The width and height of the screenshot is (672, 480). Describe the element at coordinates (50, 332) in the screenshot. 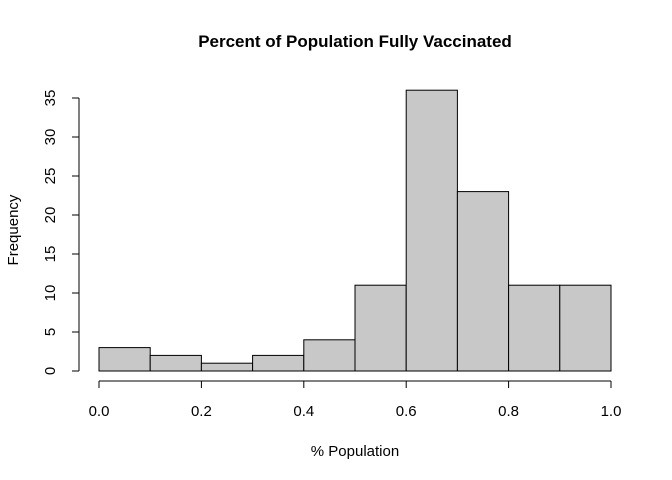

I see `y-tick-label: 5` at that location.